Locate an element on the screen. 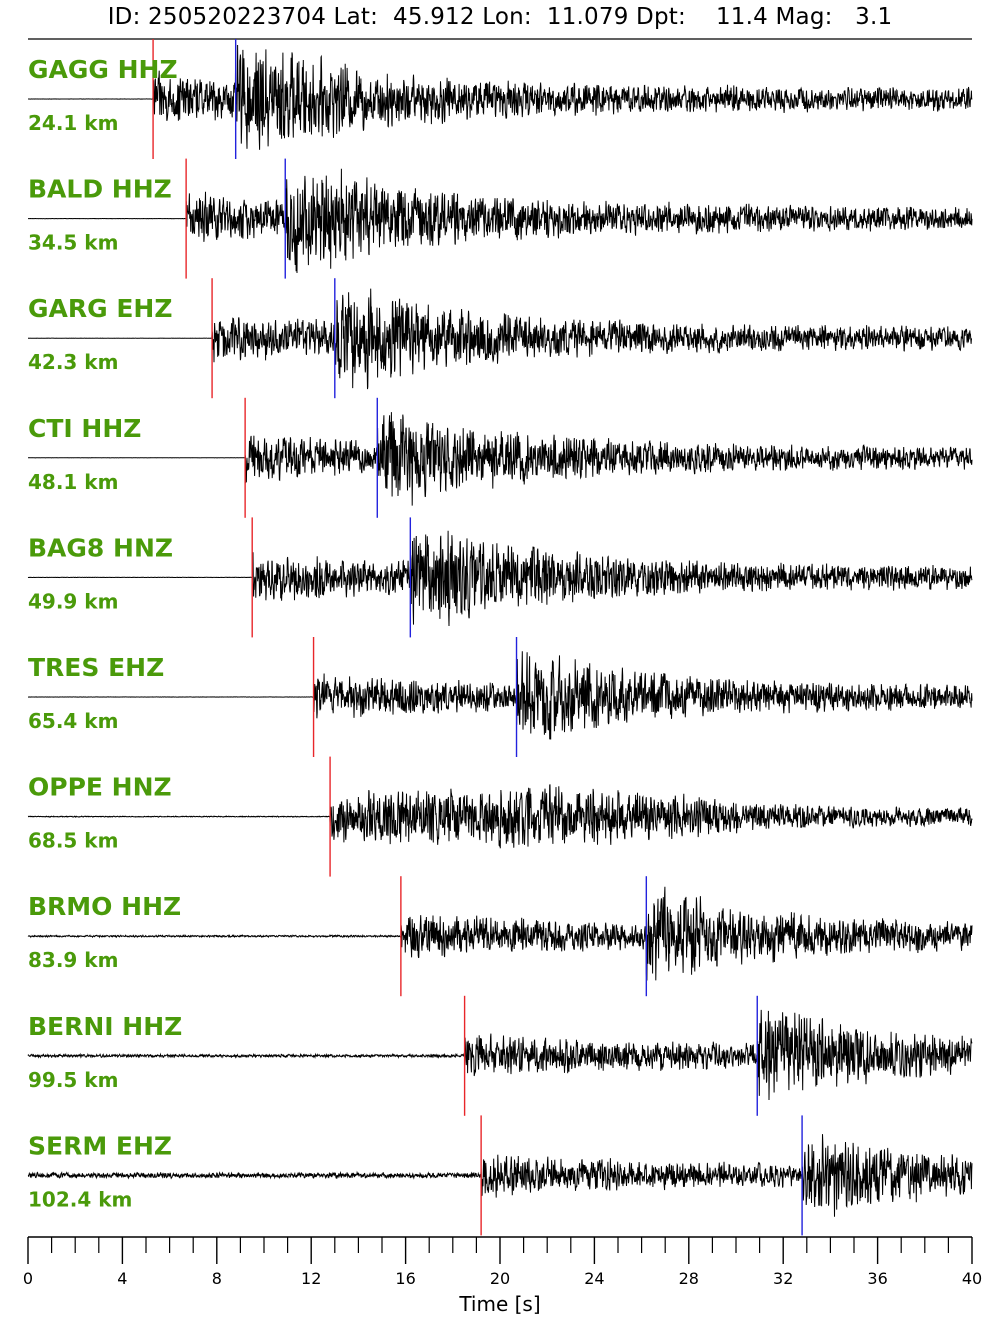 The image size is (1000, 1333). x-tick-label: 28 is located at coordinates (689, 1278).